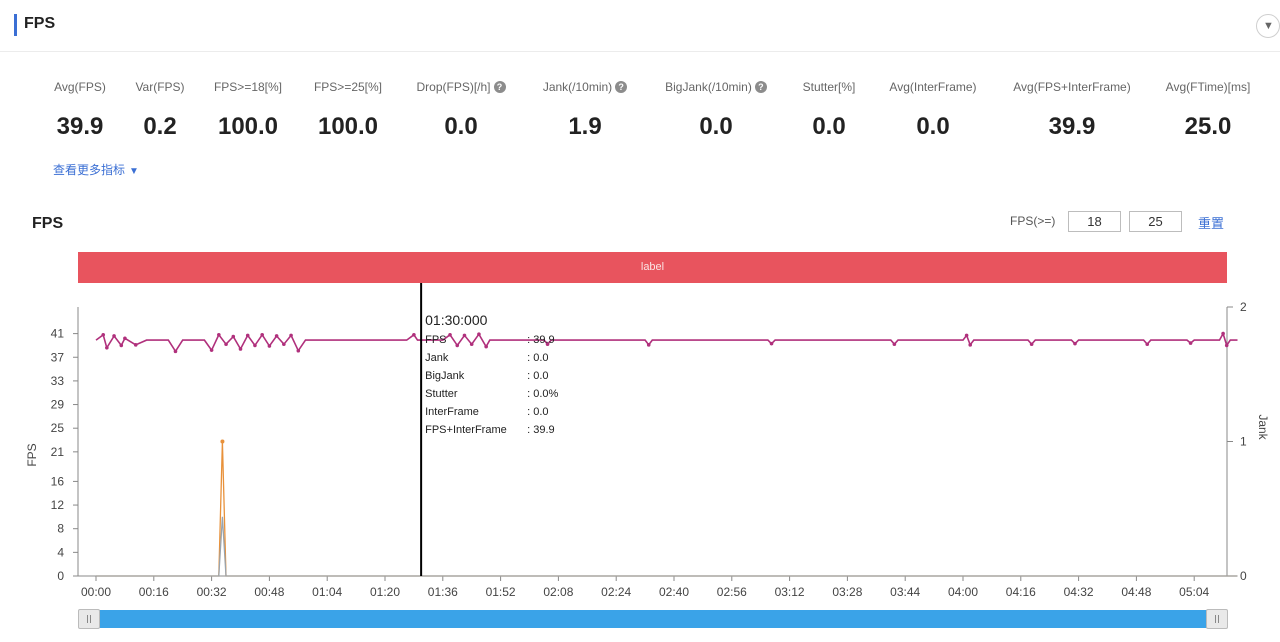 The width and height of the screenshot is (1280, 642). What do you see at coordinates (160, 126) in the screenshot?
I see `metric-value: 0.2` at bounding box center [160, 126].